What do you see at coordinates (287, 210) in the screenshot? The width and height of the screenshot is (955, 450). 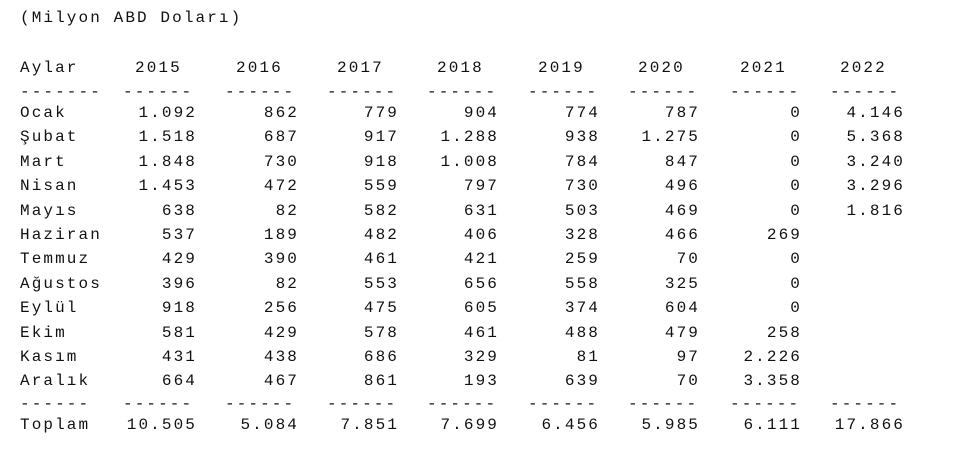 I see `cell: 82` at bounding box center [287, 210].